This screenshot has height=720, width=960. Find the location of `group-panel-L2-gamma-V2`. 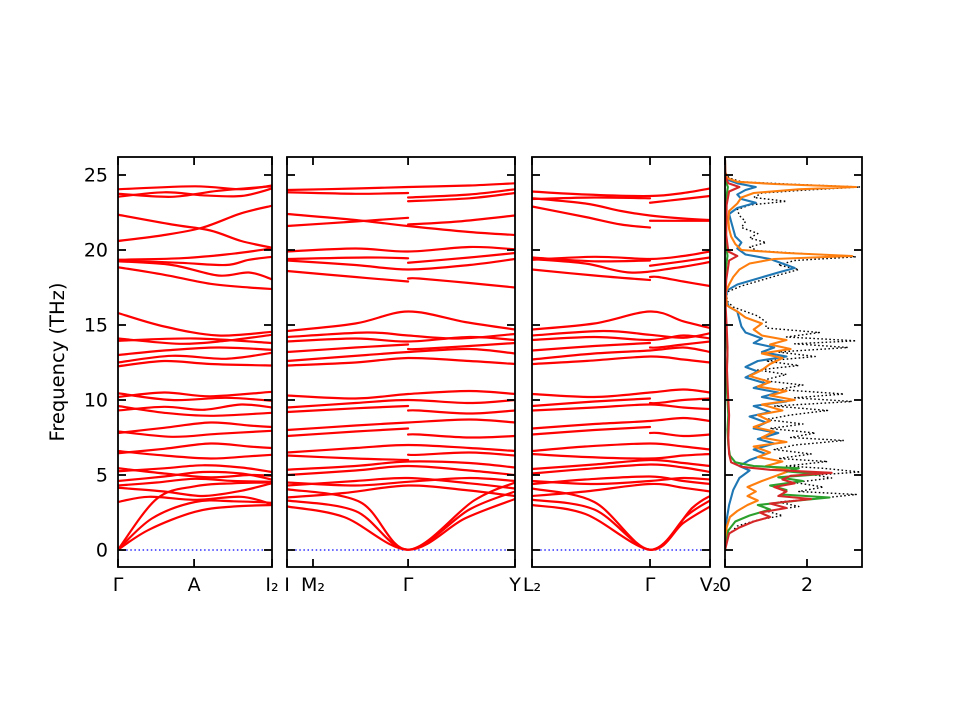

group-panel-L2-gamma-V2 is located at coordinates (621, 369).